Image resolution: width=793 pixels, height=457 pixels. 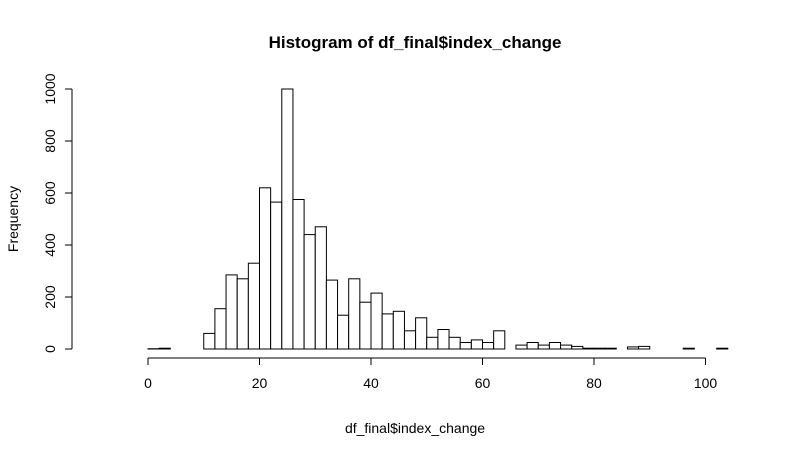 I want to click on x-tick-label: 20, so click(x=260, y=383).